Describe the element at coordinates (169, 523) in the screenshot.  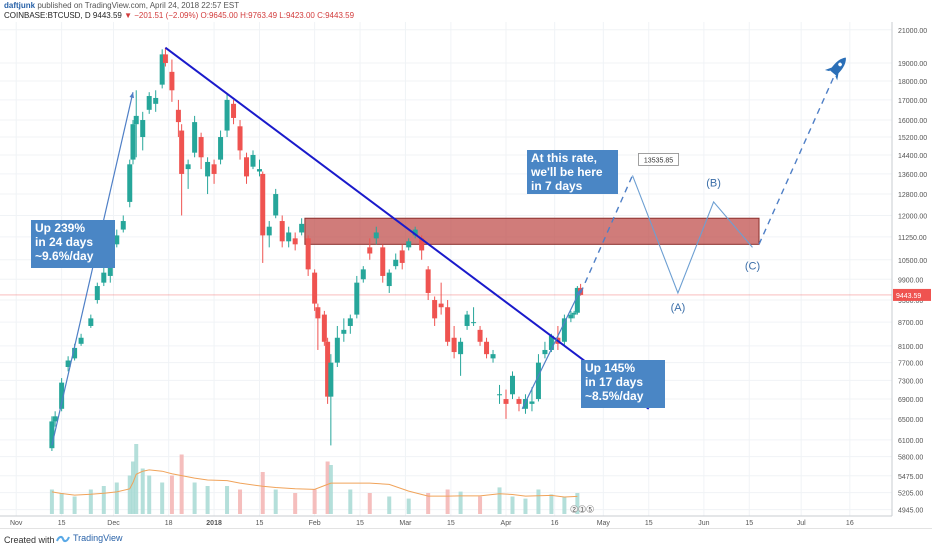
I see `time-tick-label: 18` at that location.